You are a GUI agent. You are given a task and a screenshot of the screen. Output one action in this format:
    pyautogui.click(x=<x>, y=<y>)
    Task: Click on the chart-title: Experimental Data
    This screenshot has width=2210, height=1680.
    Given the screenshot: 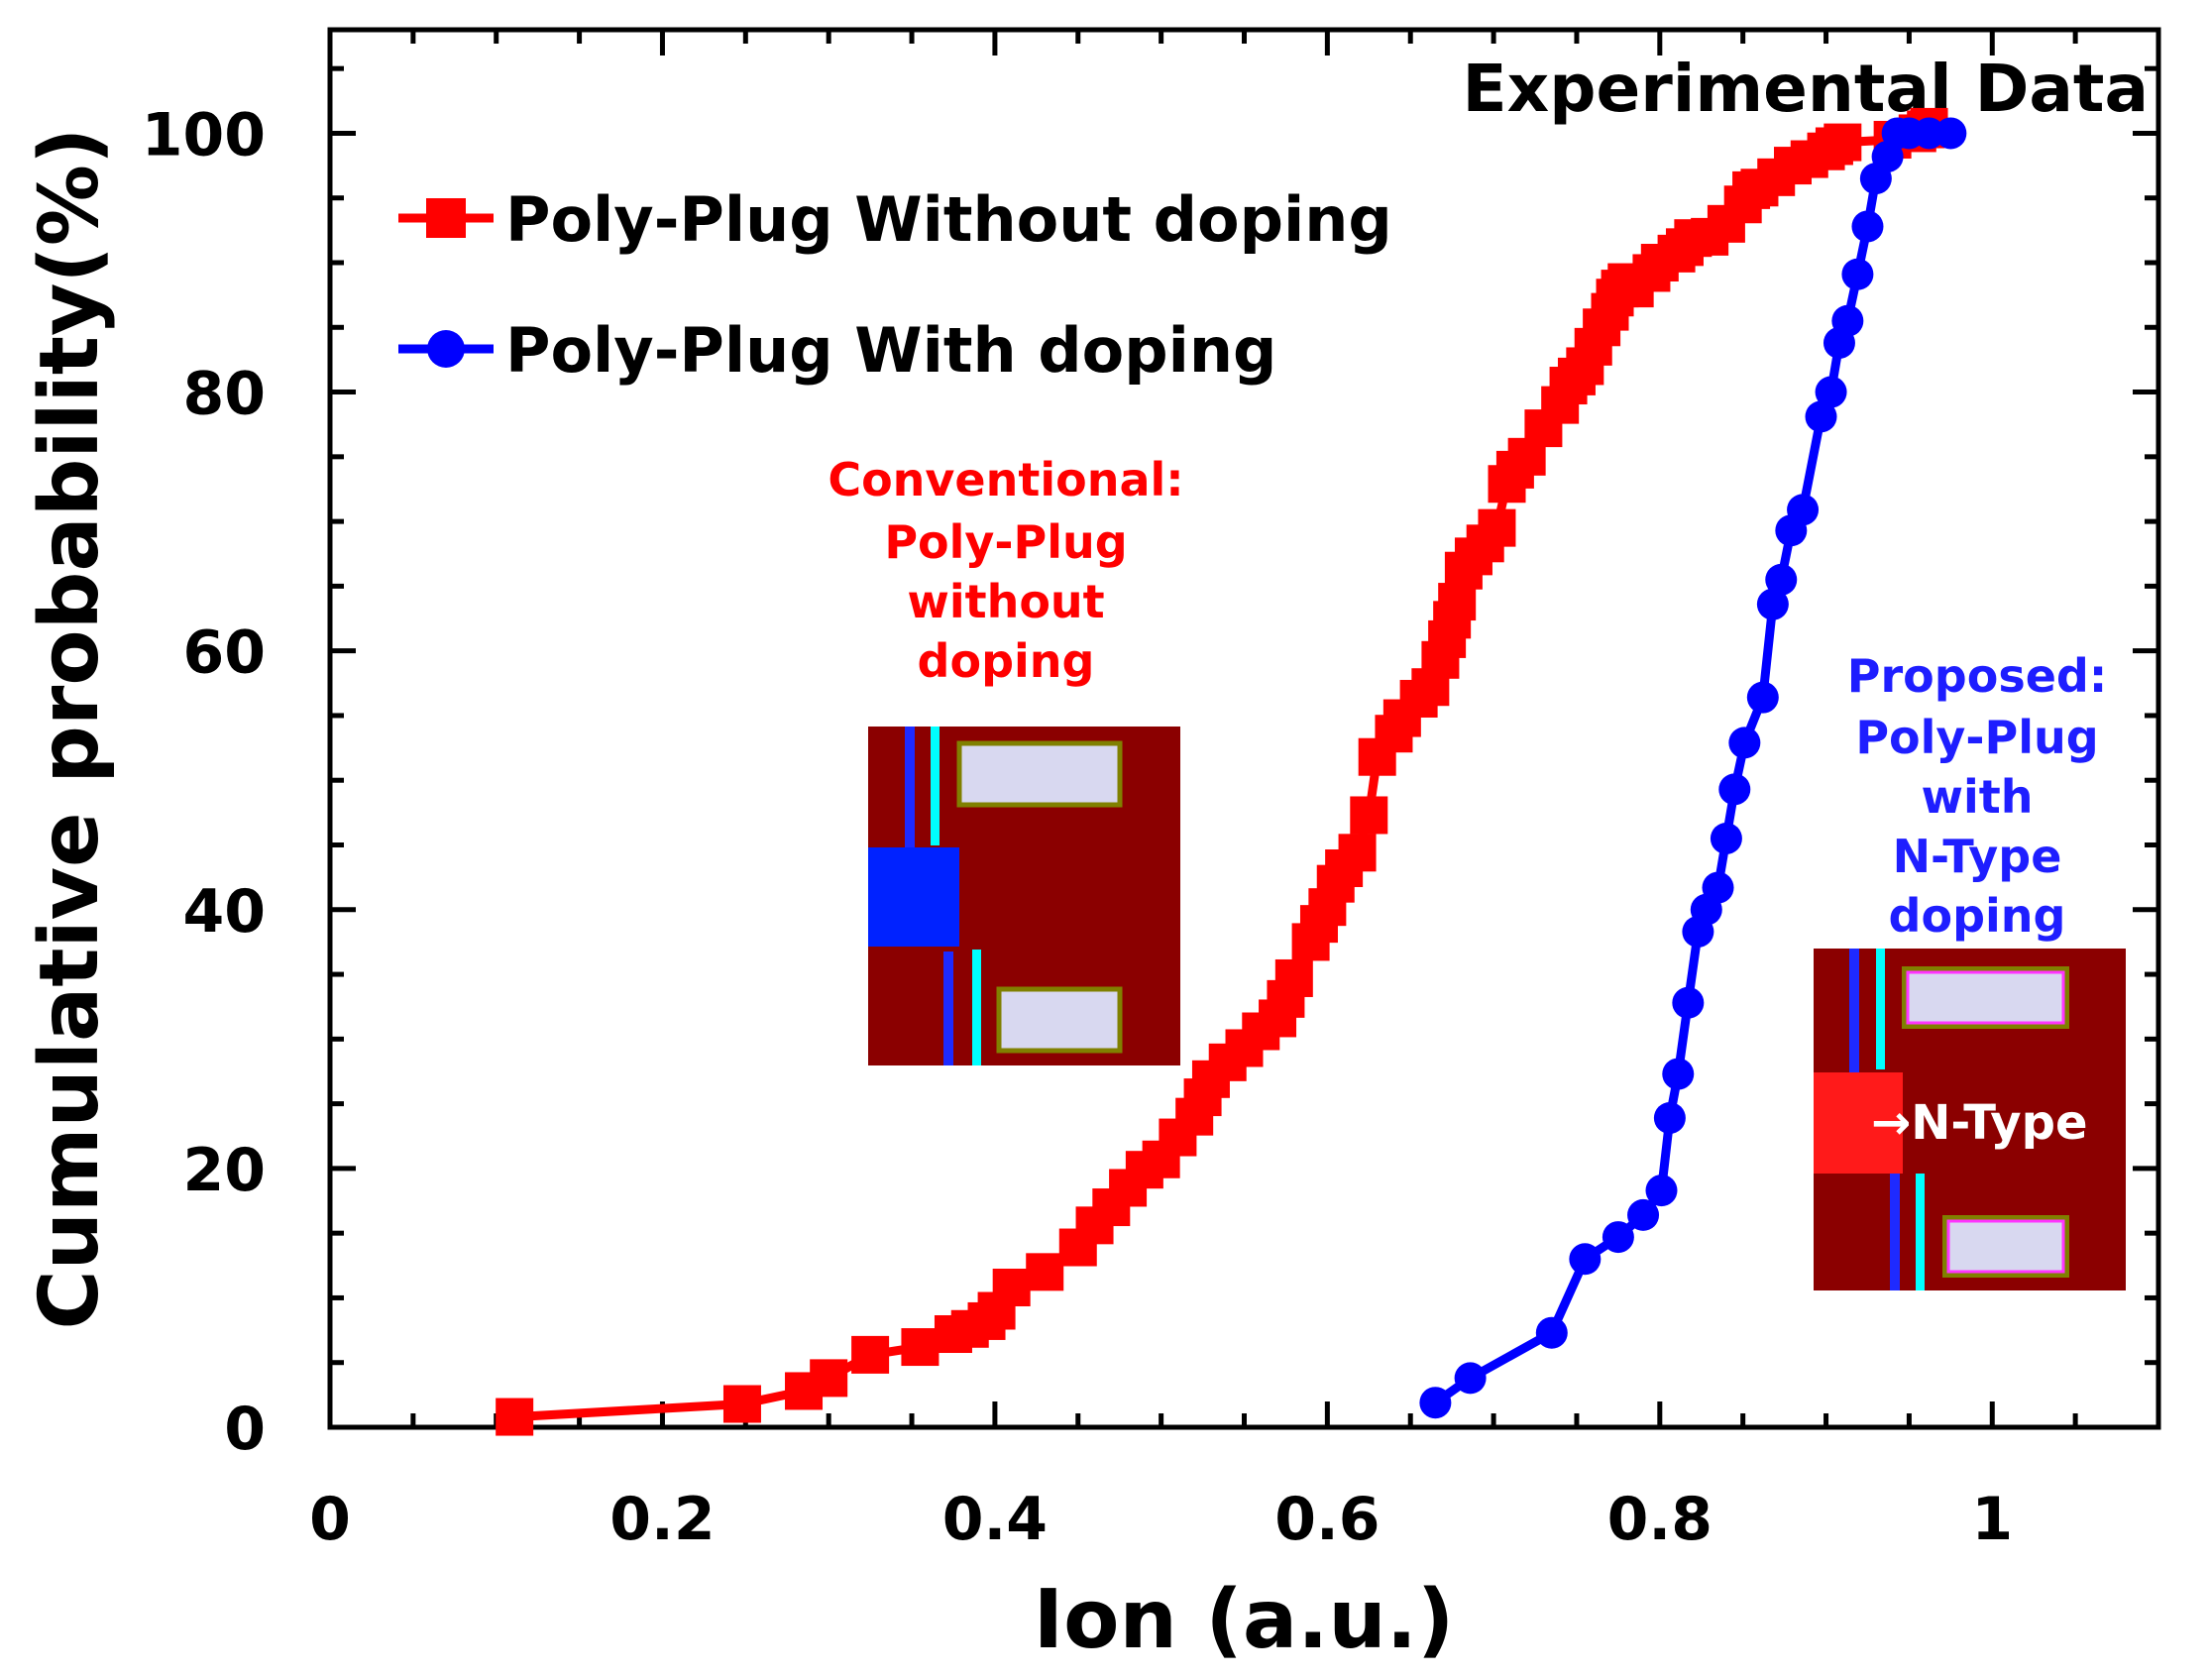 What is the action you would take?
    pyautogui.click(x=1806, y=89)
    